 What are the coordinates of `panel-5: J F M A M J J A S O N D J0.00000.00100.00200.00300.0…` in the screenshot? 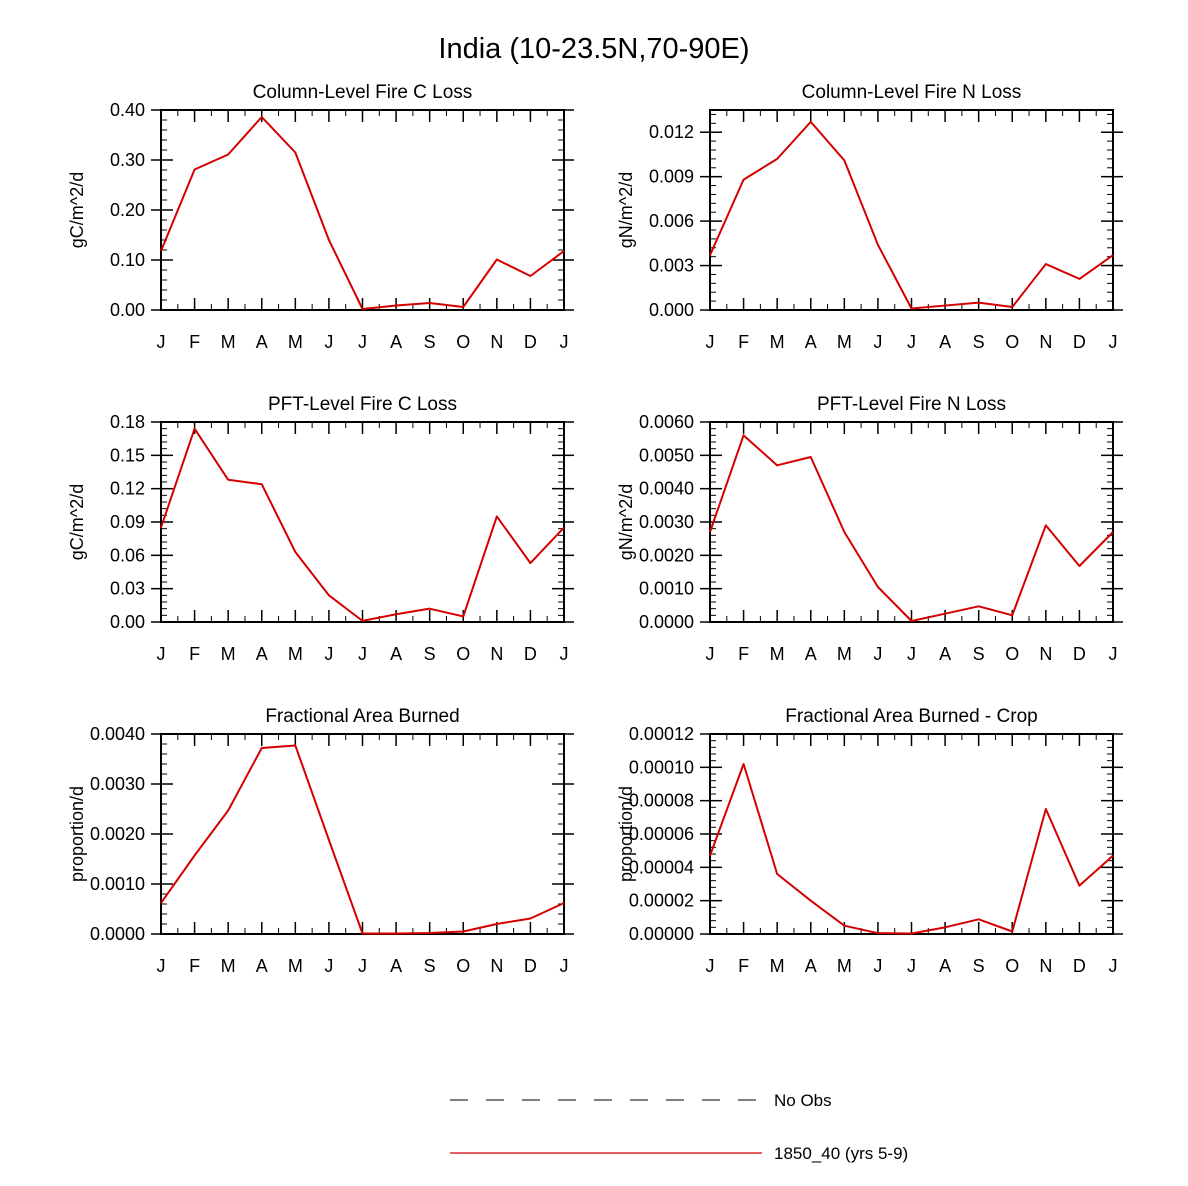 It's located at (320, 841).